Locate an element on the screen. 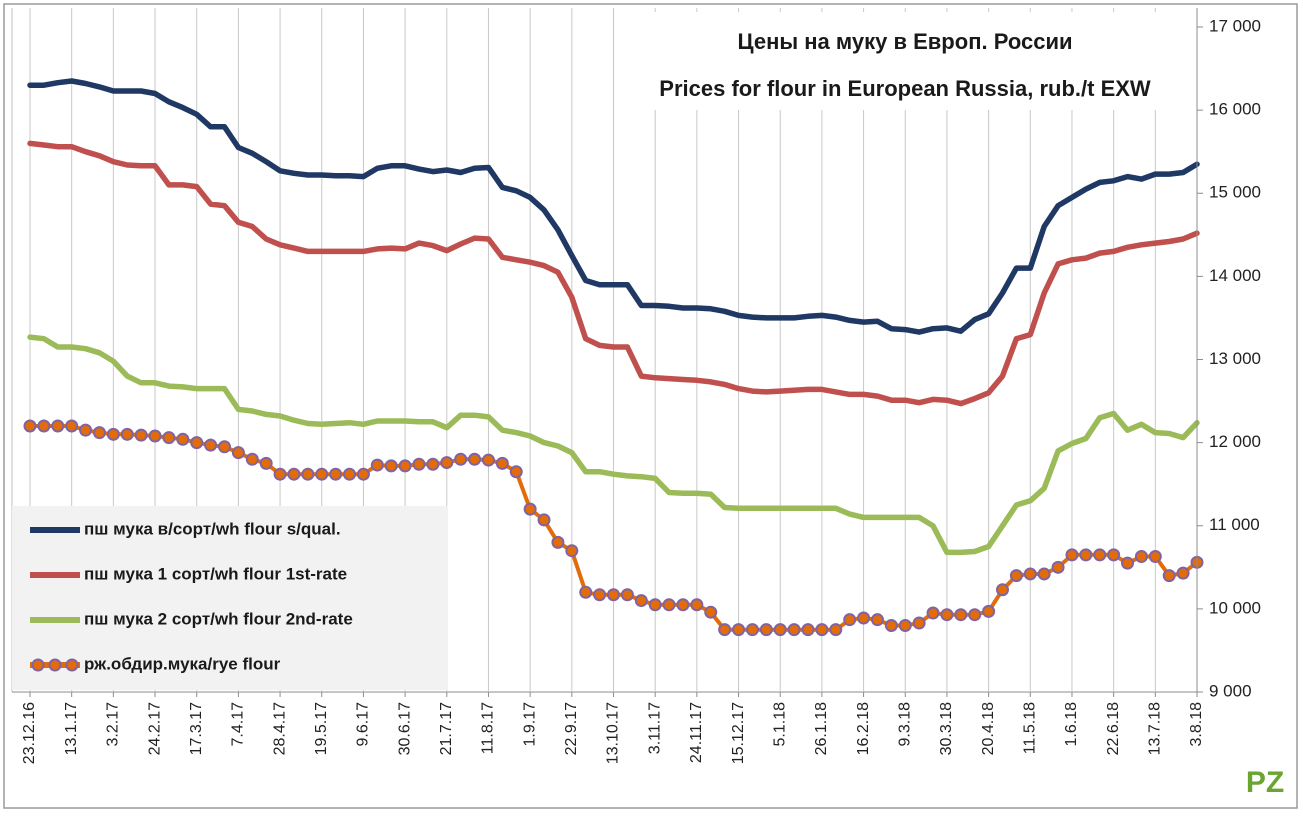 This screenshot has height=817, width=1303. y-tick-label: 9 000 is located at coordinates (1230, 690).